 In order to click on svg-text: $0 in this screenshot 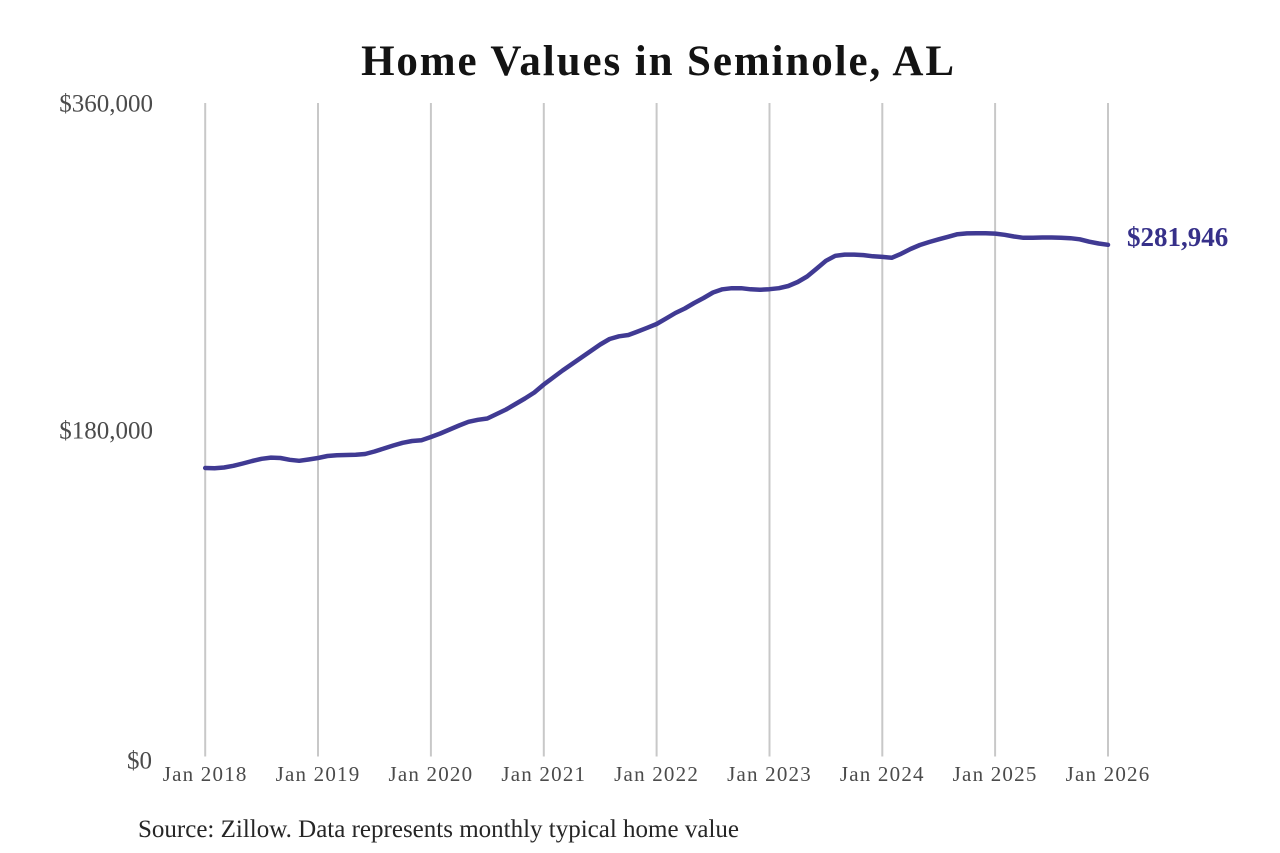, I will do `click(139, 761)`.